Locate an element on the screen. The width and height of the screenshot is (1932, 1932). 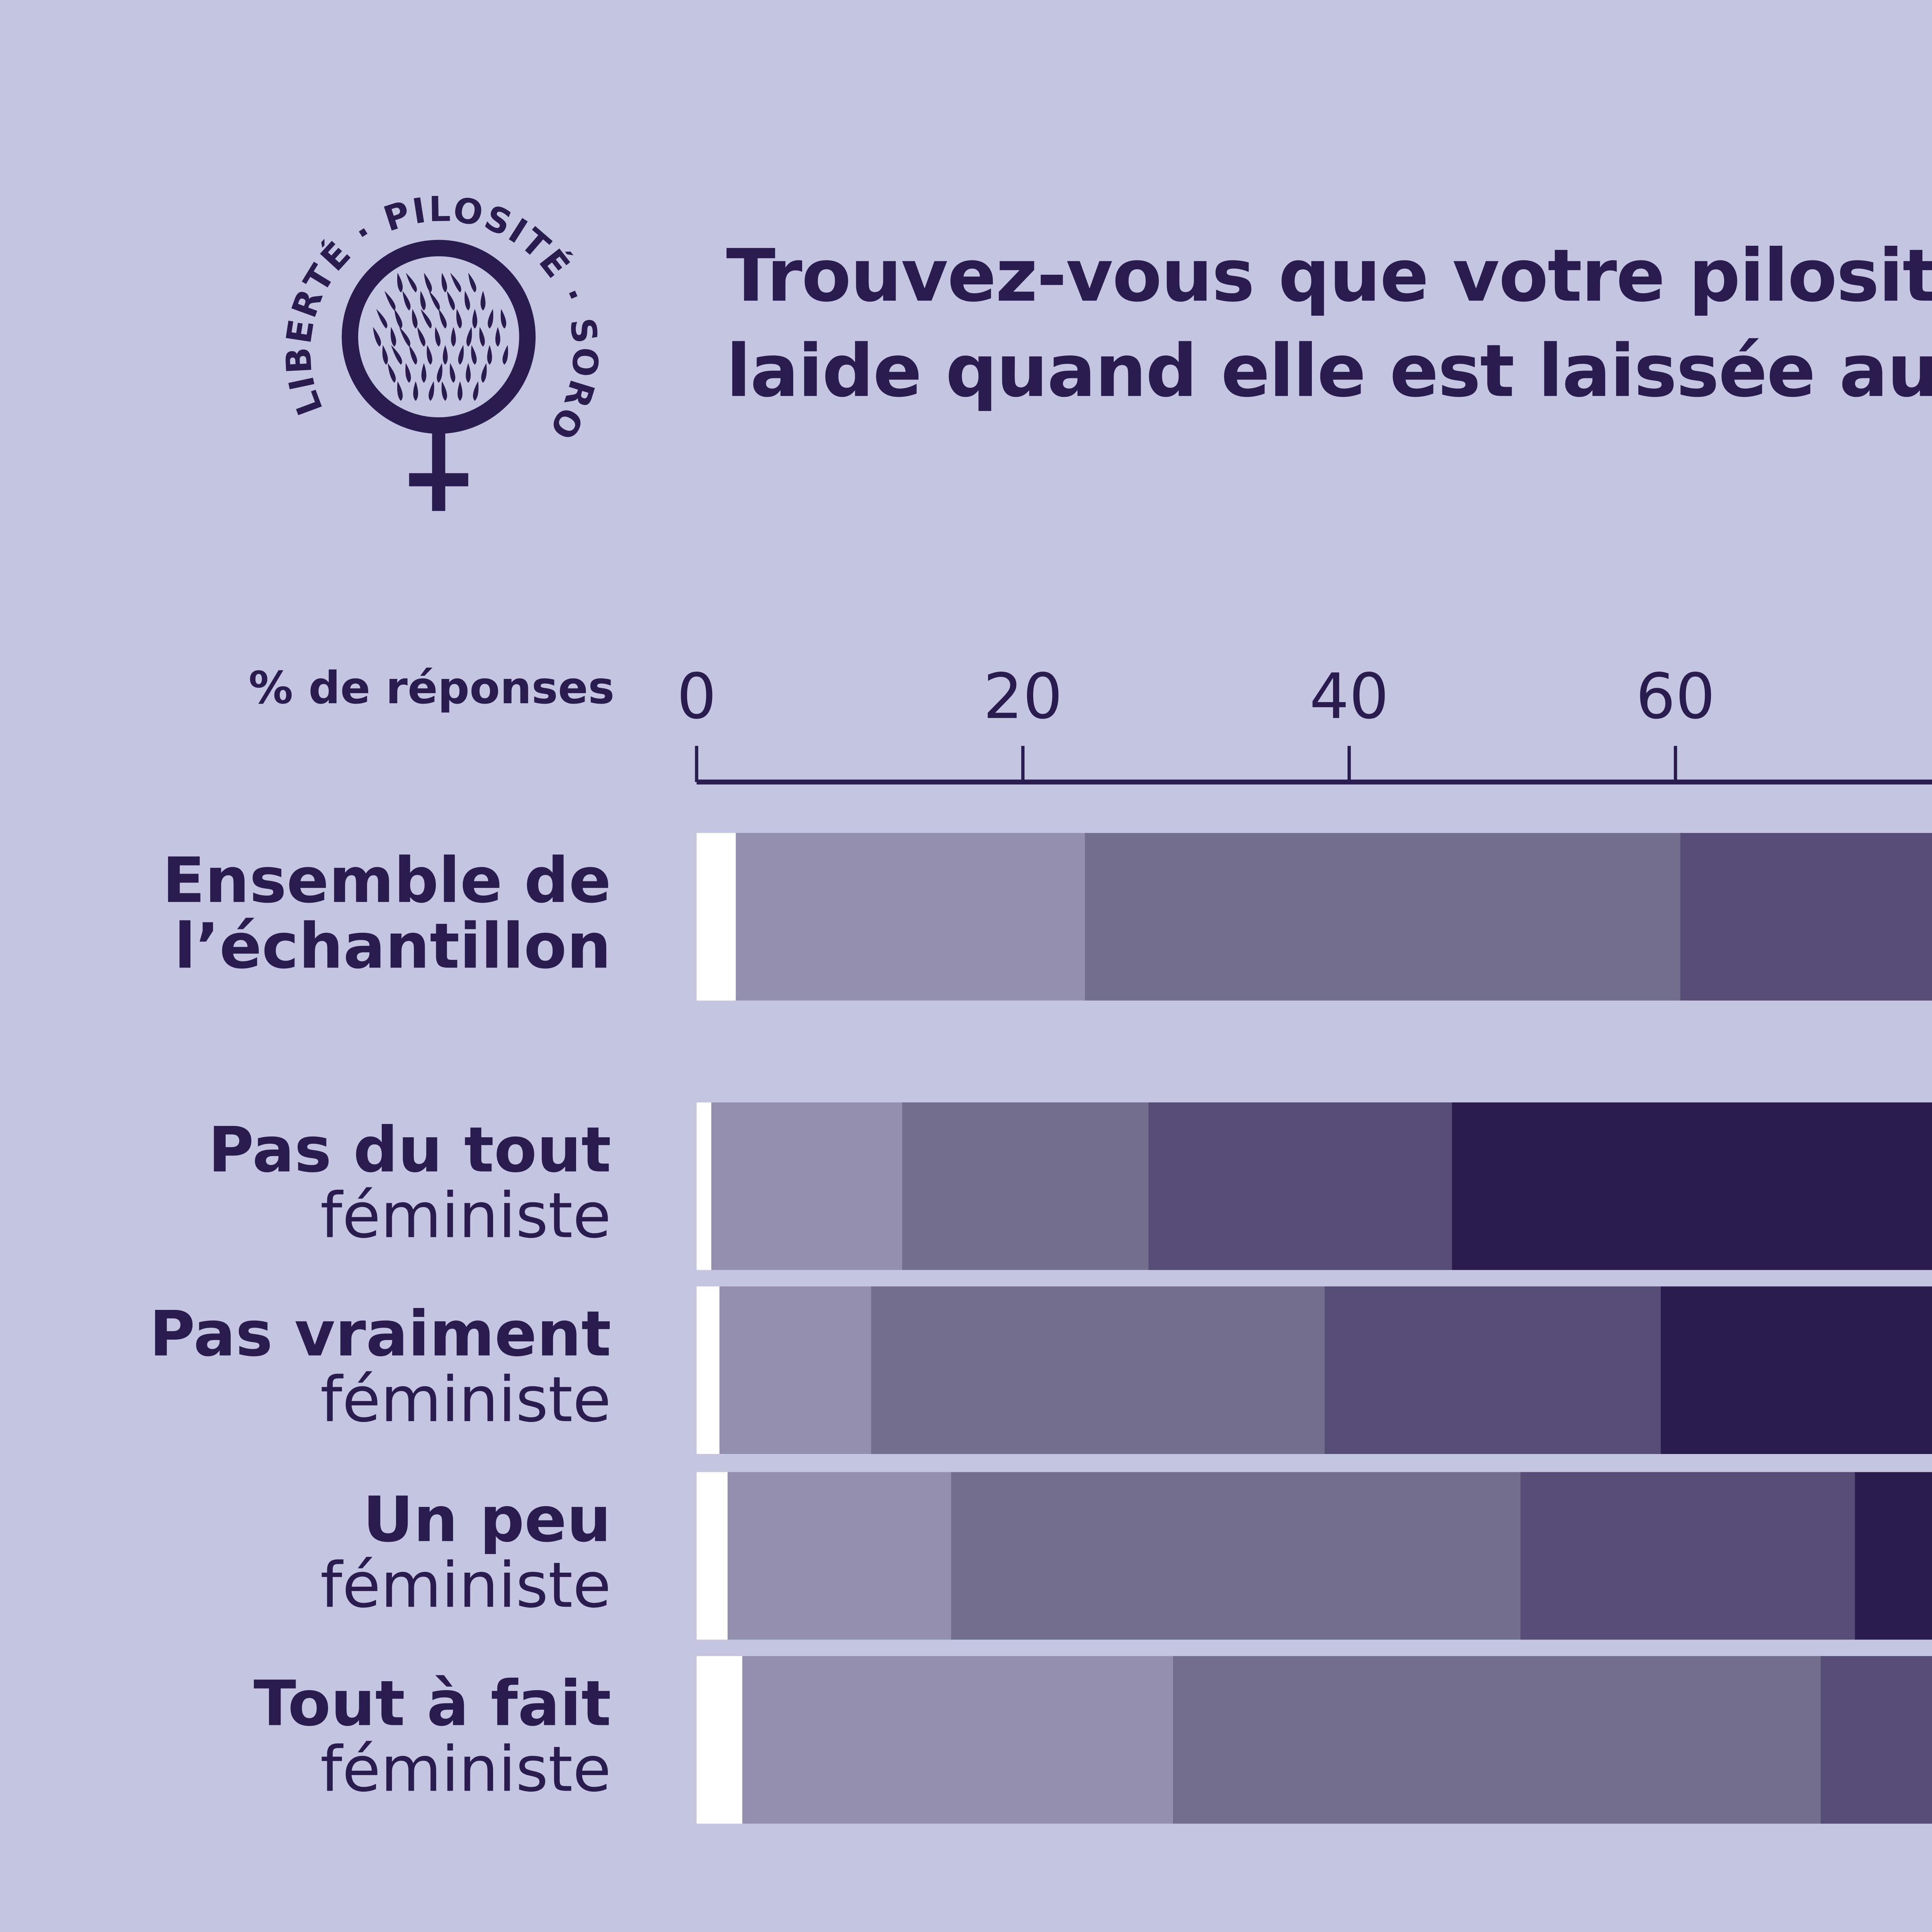
row-label: Tout à fait féministe is located at coordinates (432, 1737).